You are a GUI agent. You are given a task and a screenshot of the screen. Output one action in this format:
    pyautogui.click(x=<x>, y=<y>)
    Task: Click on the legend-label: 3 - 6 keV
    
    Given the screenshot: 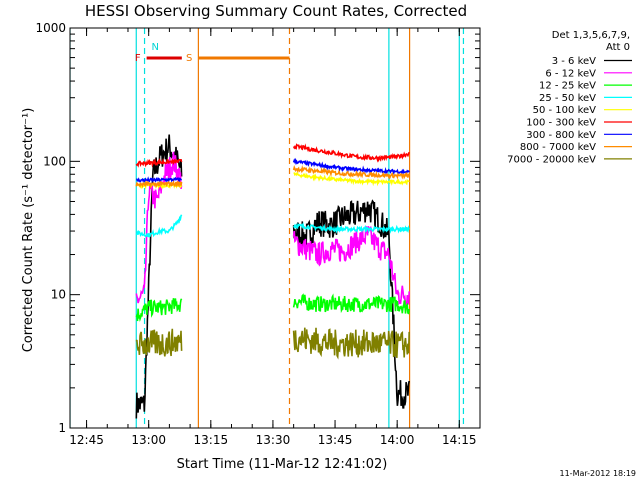 What is the action you would take?
    pyautogui.click(x=574, y=61)
    